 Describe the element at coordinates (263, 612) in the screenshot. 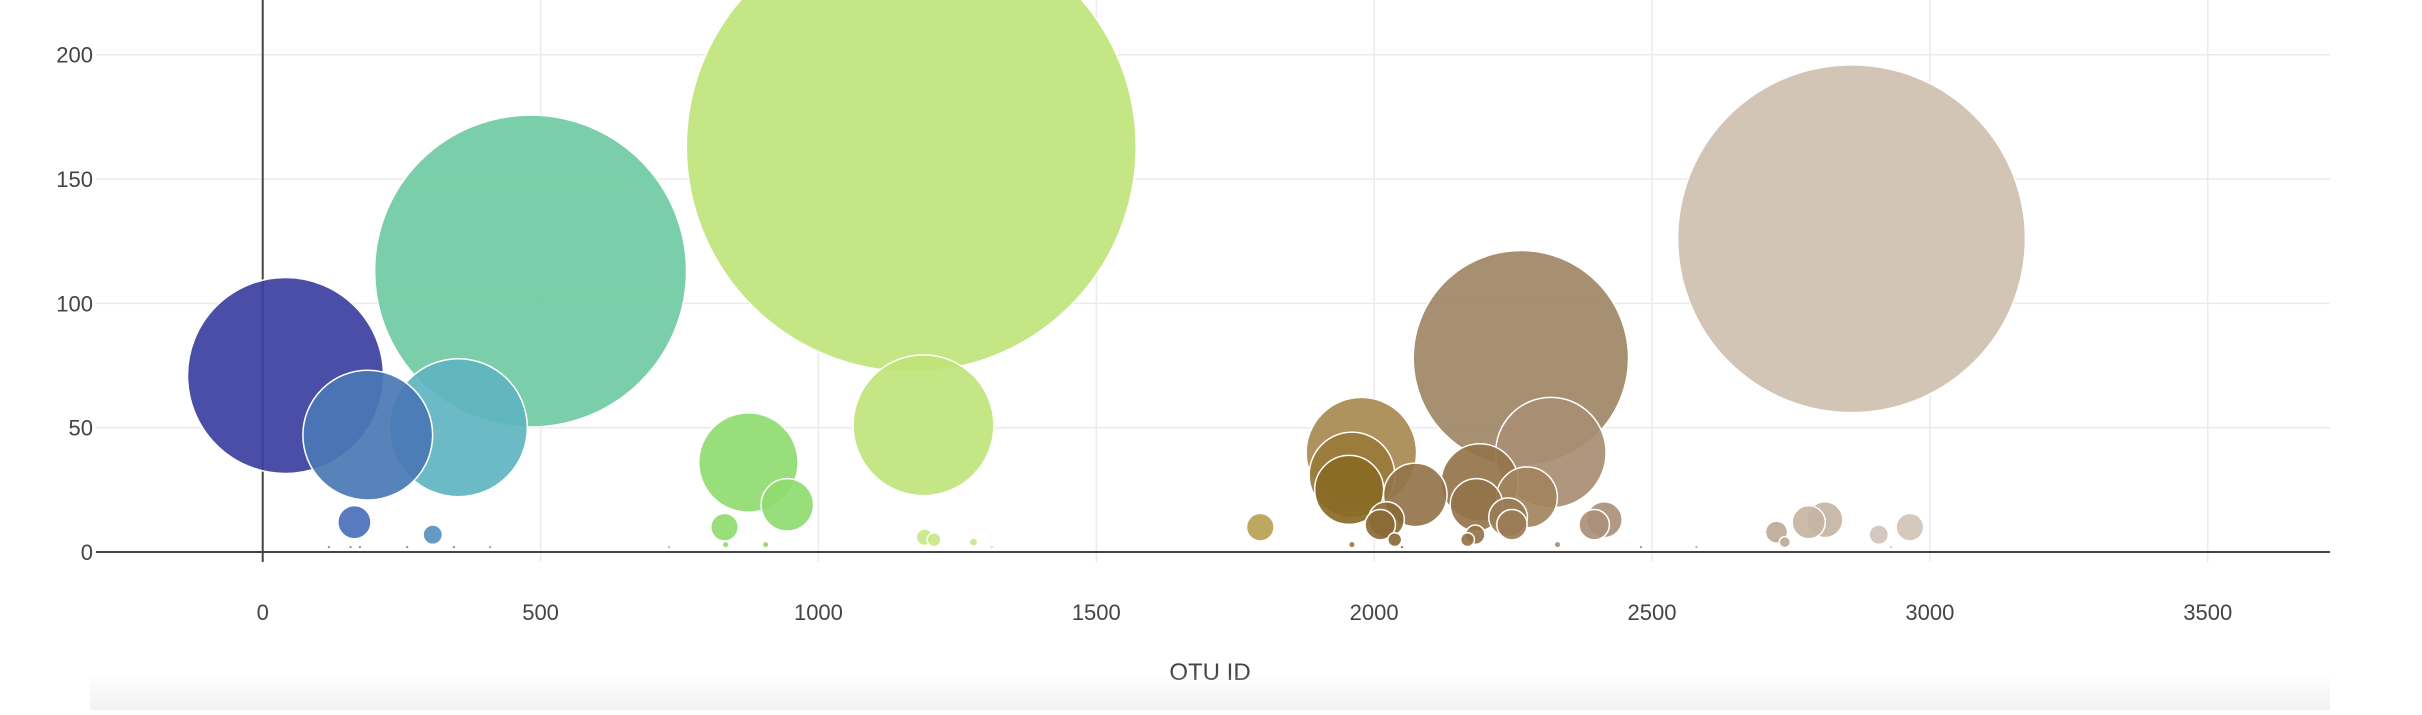

I see `x-tick-label: 0` at that location.